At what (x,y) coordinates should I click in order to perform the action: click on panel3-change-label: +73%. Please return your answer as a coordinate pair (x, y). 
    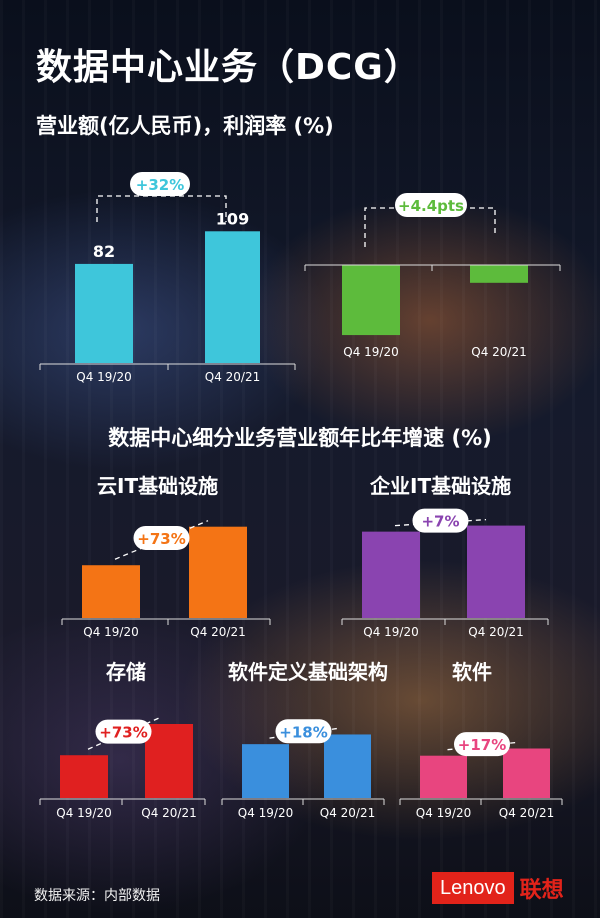
    Looking at the image, I should click on (161, 539).